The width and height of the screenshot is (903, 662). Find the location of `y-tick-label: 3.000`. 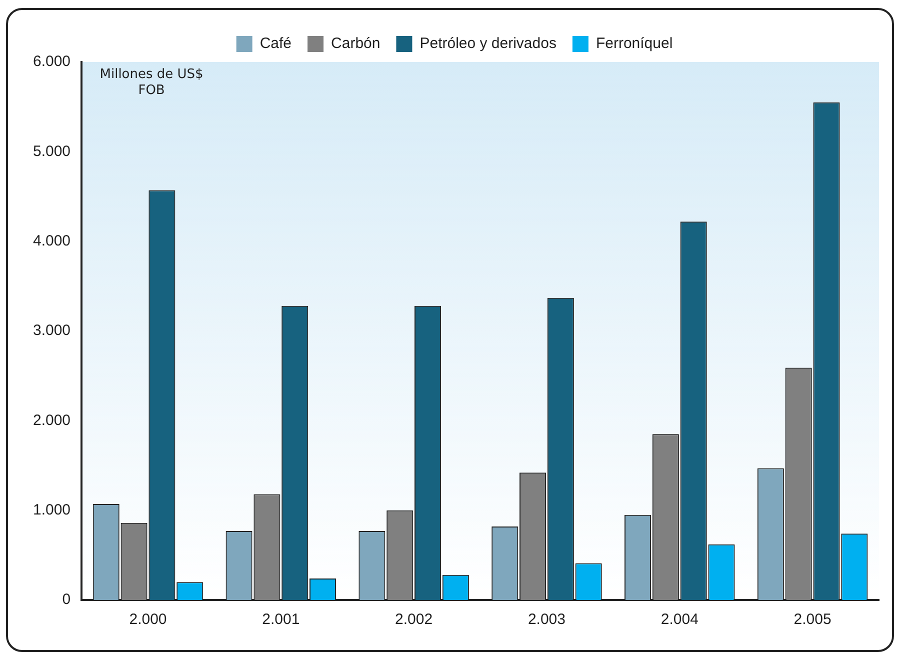

y-tick-label: 3.000 is located at coordinates (51, 331).